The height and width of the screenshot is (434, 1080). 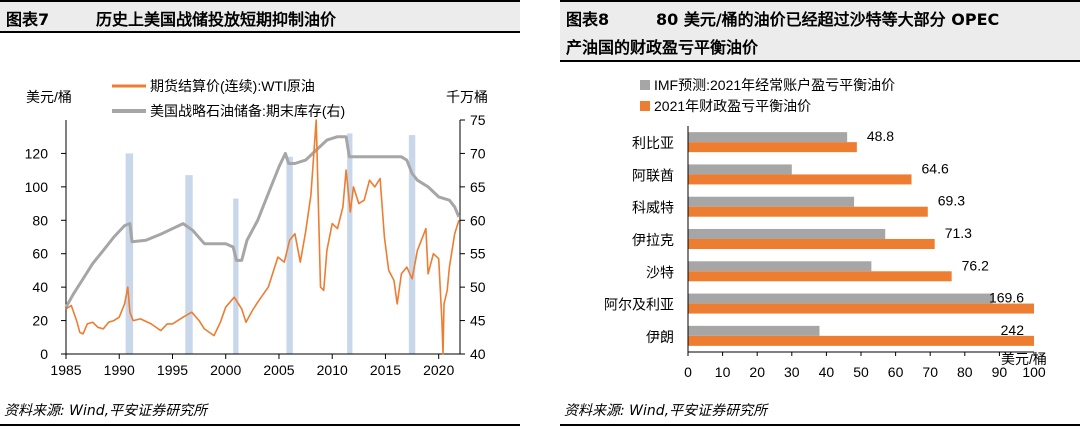 What do you see at coordinates (37, 187) in the screenshot?
I see `left-y-tick-label: 100` at bounding box center [37, 187].